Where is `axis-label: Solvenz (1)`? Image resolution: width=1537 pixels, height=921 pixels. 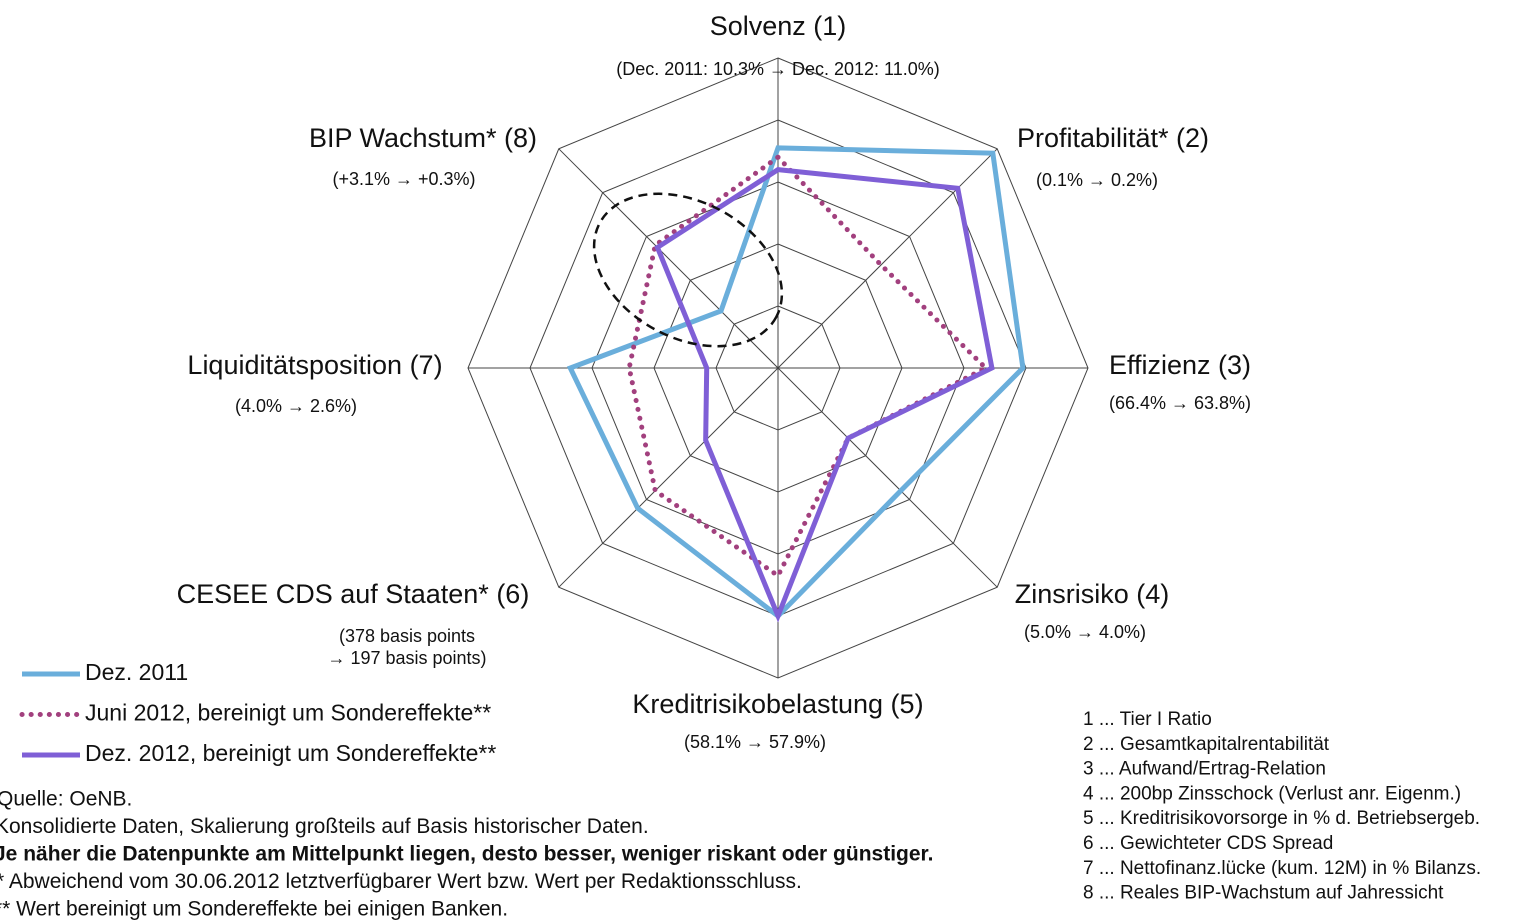 axis-label: Solvenz (1) is located at coordinates (778, 26).